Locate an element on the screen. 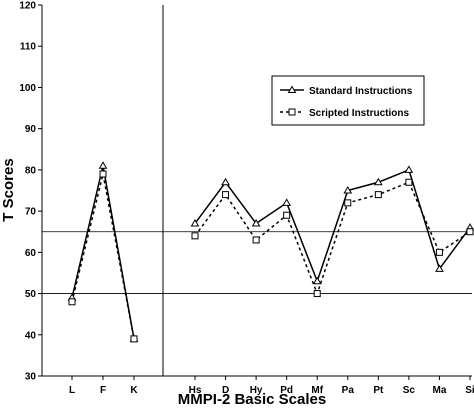 This screenshot has height=410, width=474. x-tick-label: Hs is located at coordinates (195, 390).